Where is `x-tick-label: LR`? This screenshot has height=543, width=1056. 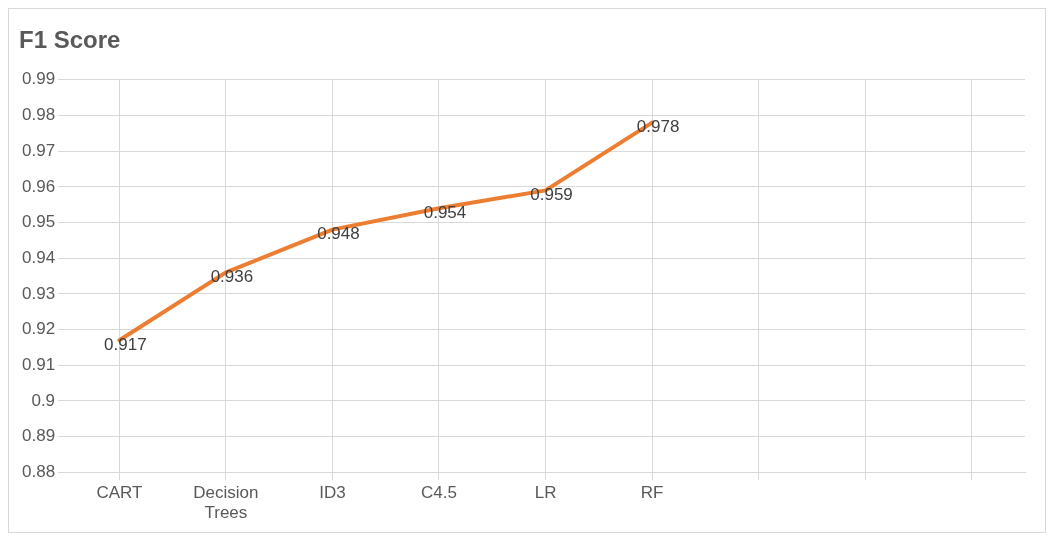
x-tick-label: LR is located at coordinates (545, 493).